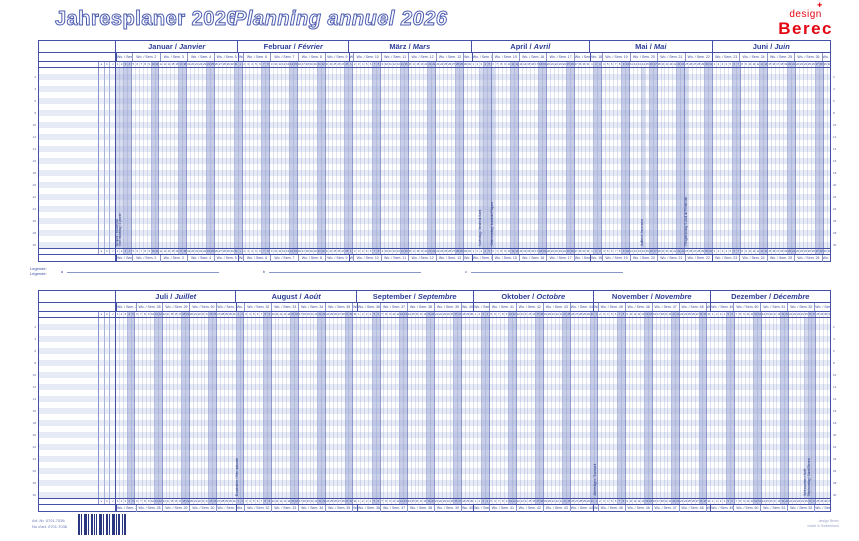 This screenshot has height=541, width=859. I want to click on week-label: Wo. 18, so click(596, 258).